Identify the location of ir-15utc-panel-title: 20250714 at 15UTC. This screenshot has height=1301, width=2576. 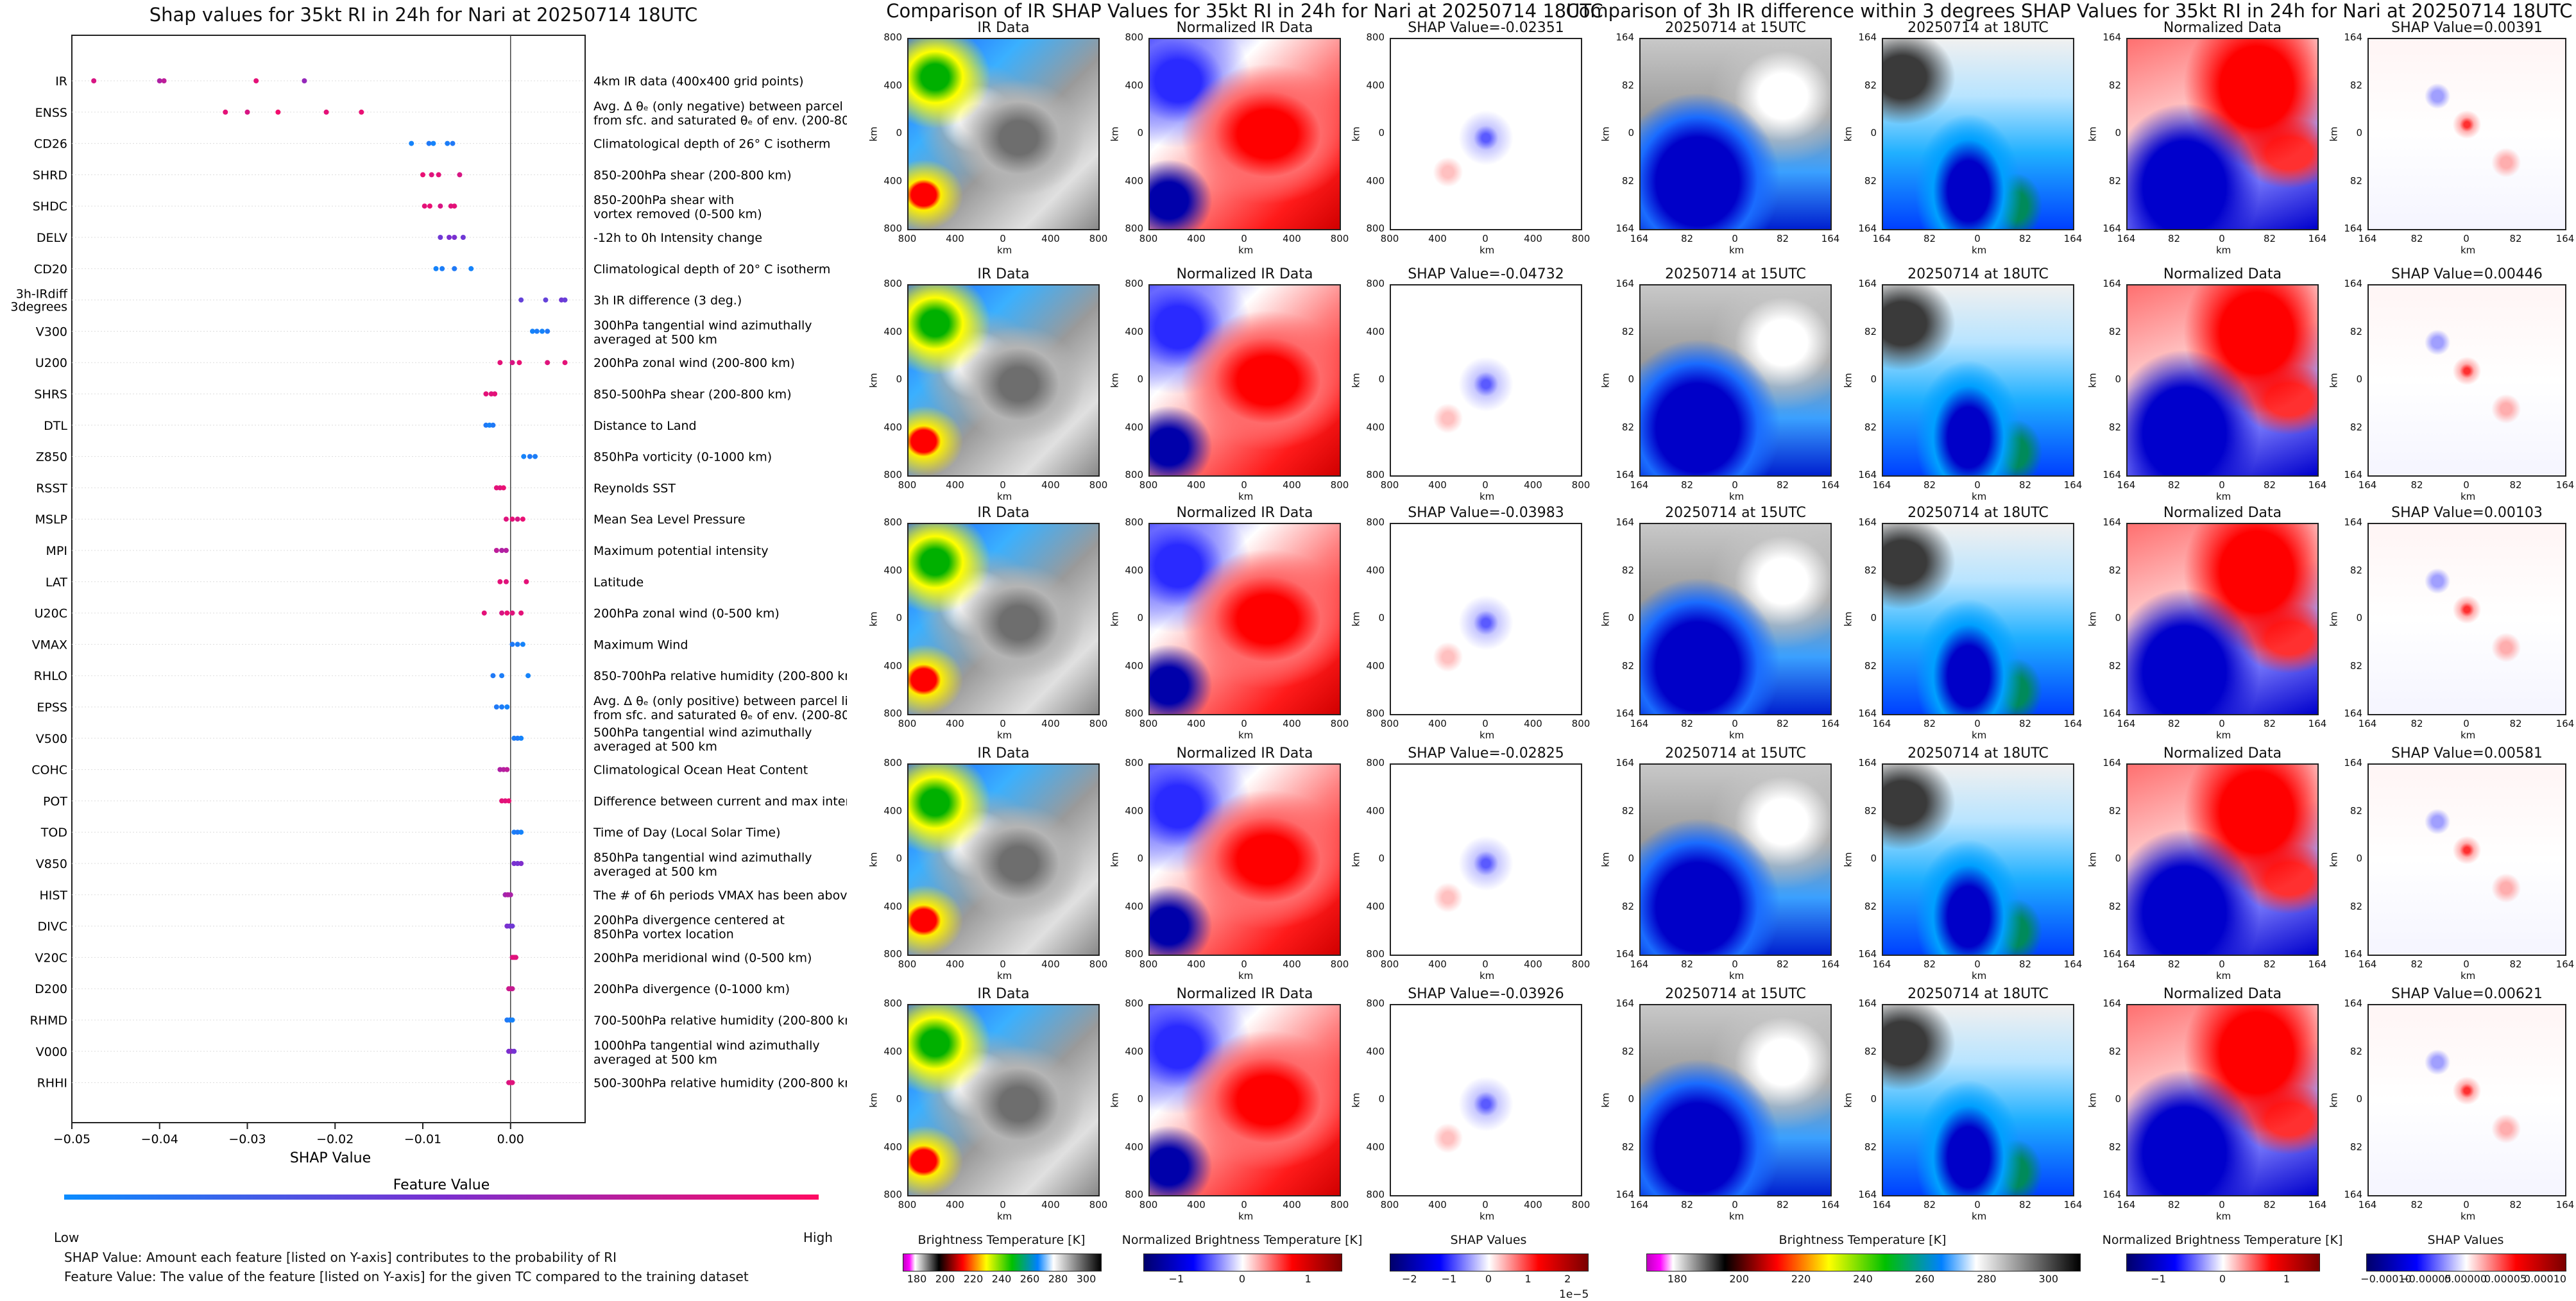
(1736, 28).